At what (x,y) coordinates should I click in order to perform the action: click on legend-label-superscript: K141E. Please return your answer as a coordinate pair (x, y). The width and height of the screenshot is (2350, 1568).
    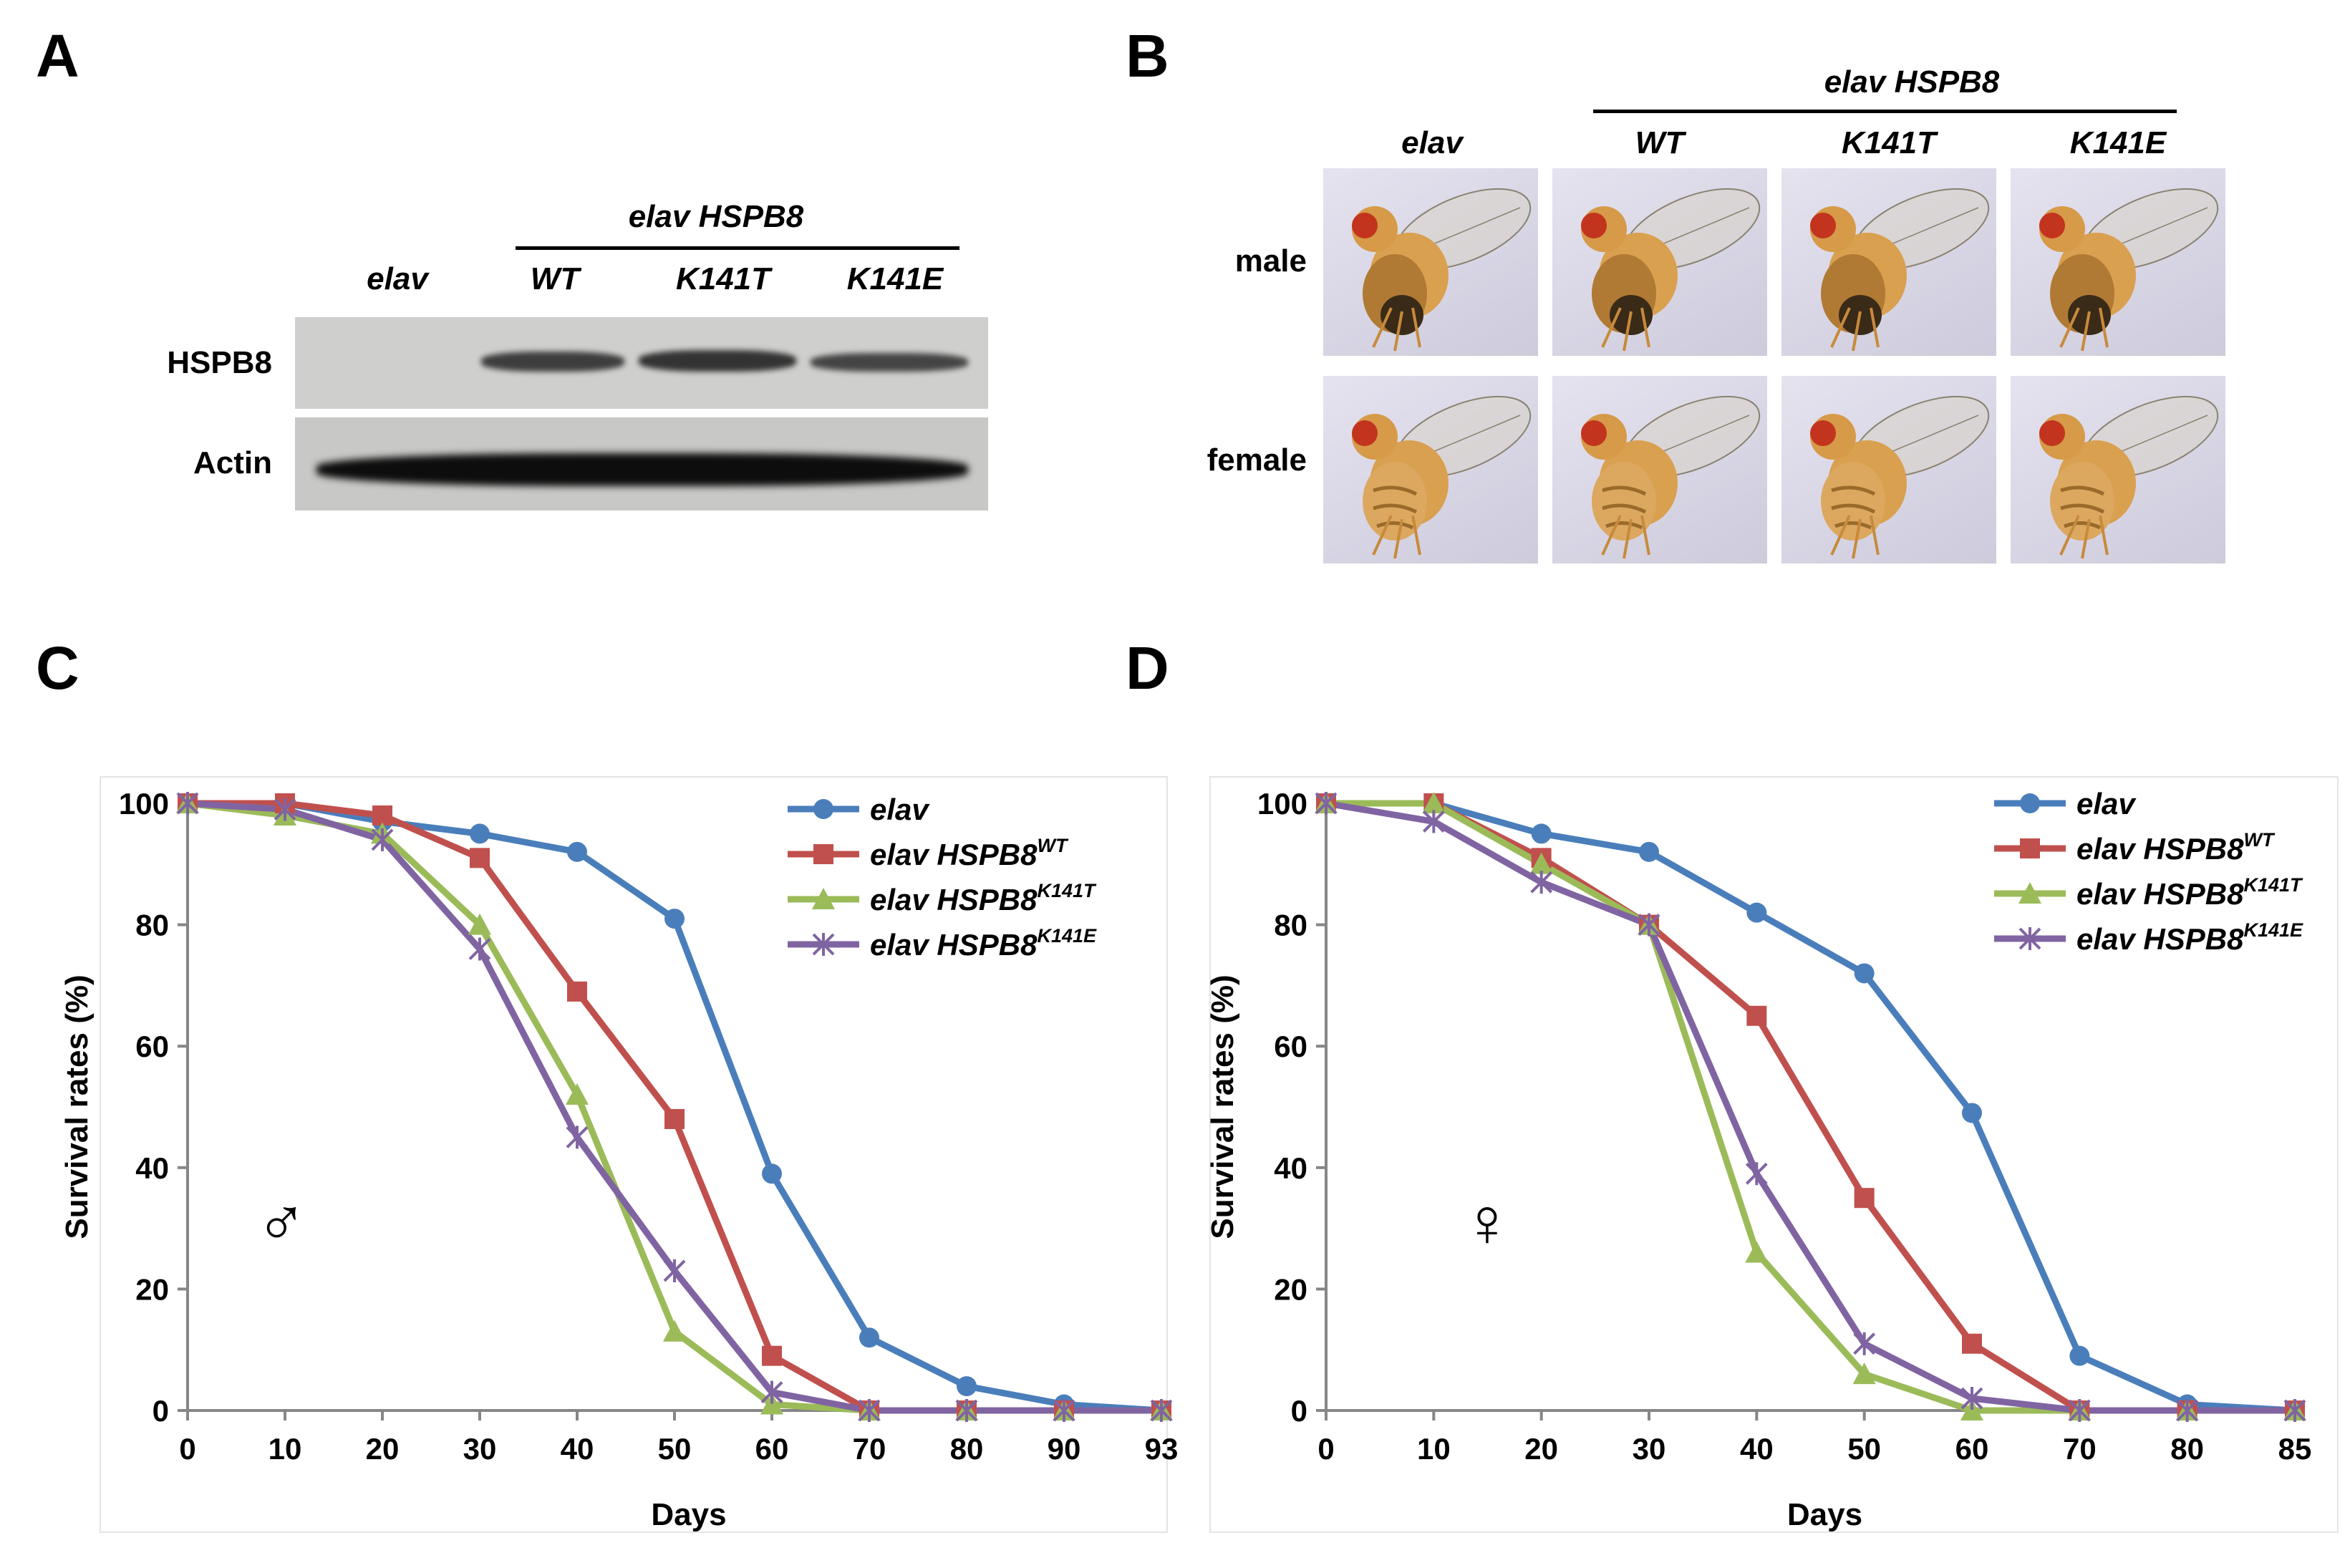
    Looking at the image, I should click on (1067, 936).